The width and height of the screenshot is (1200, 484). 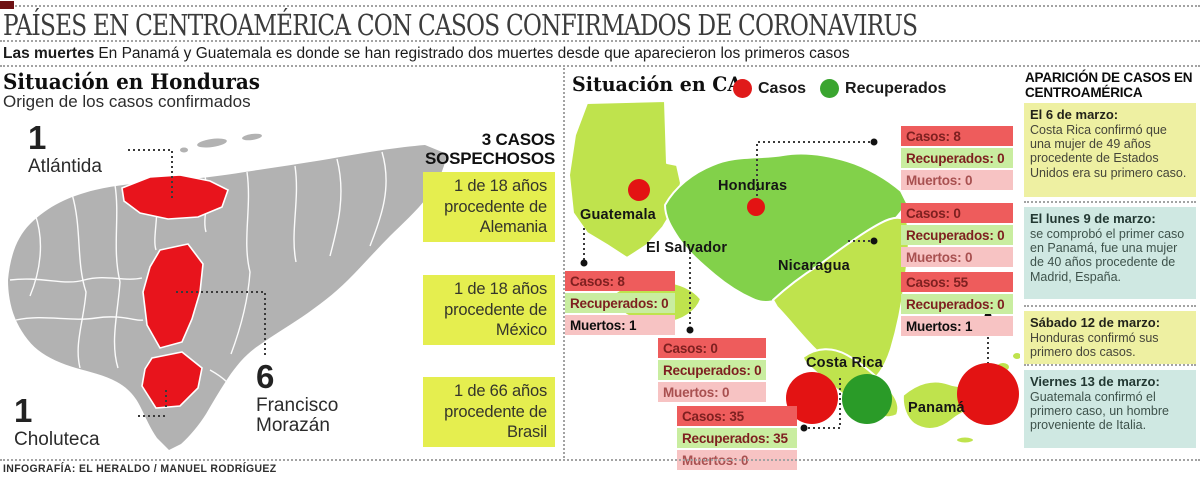 I want to click on footer-rule, so click(x=600, y=460).